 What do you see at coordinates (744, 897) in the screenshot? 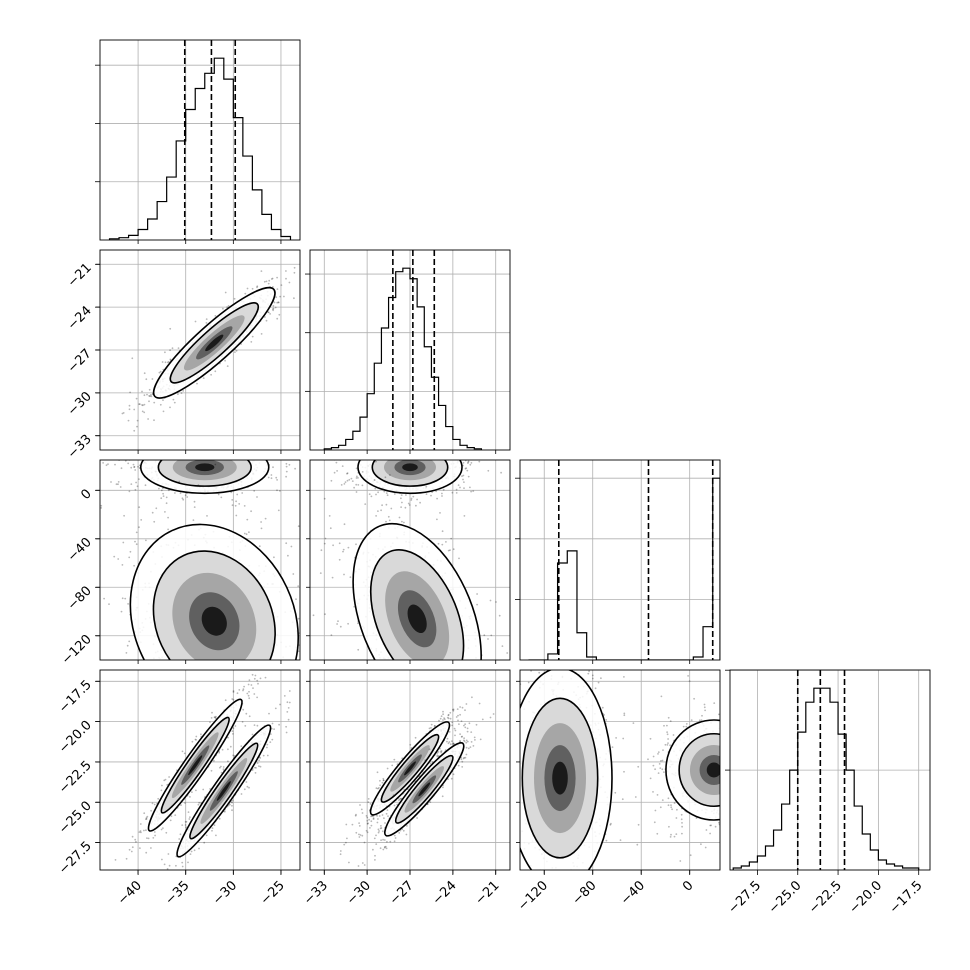
I see `x-tick-label: −27.5` at bounding box center [744, 897].